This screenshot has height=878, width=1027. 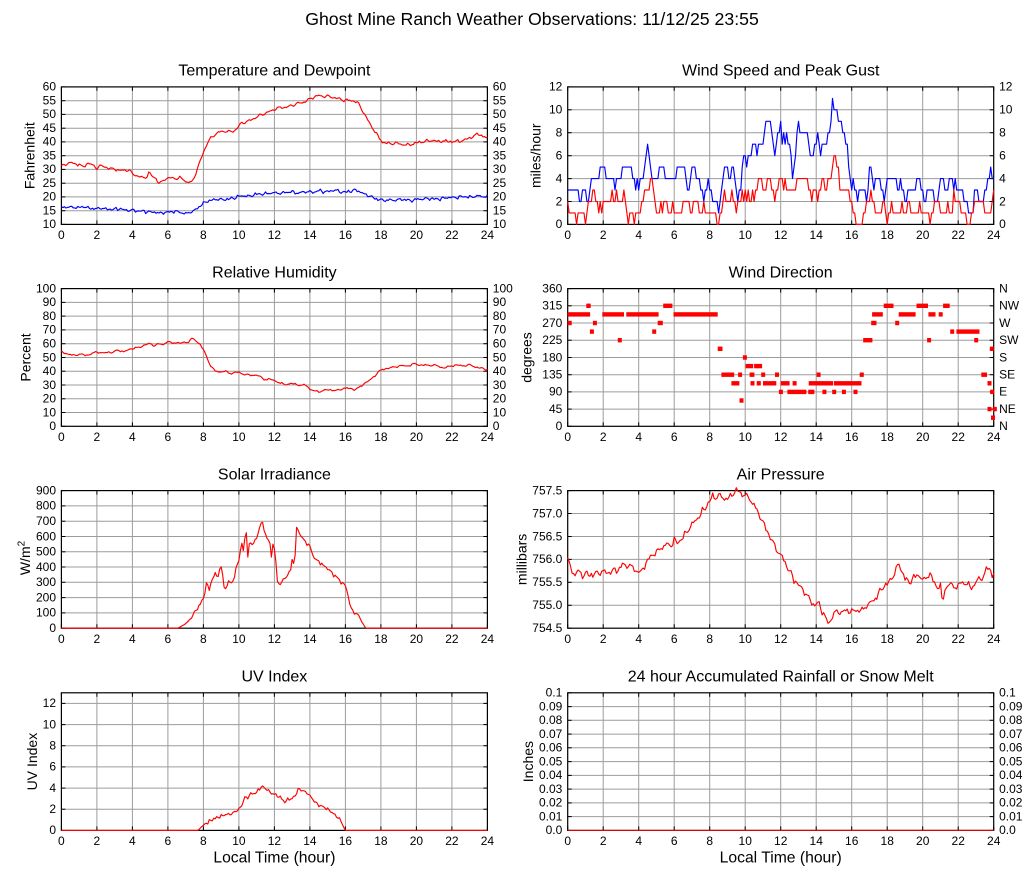 What do you see at coordinates (552, 357) in the screenshot?
I see `svg-text: 180` at bounding box center [552, 357].